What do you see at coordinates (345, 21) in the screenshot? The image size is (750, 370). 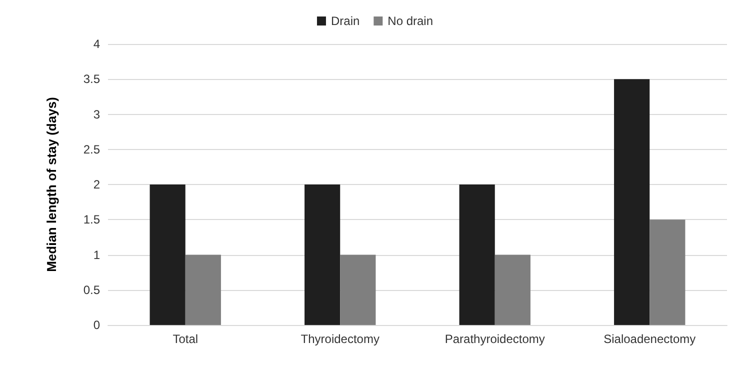 I see `legend-label: Drain` at bounding box center [345, 21].